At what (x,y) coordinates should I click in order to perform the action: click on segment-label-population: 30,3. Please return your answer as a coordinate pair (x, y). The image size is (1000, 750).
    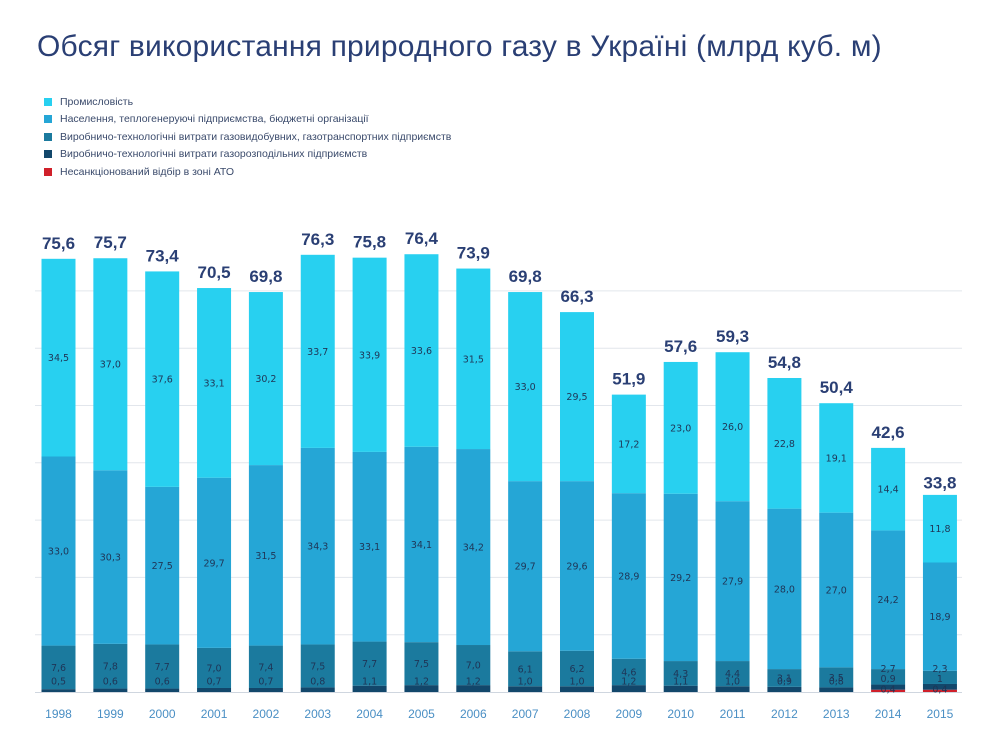
    Looking at the image, I should click on (110, 558).